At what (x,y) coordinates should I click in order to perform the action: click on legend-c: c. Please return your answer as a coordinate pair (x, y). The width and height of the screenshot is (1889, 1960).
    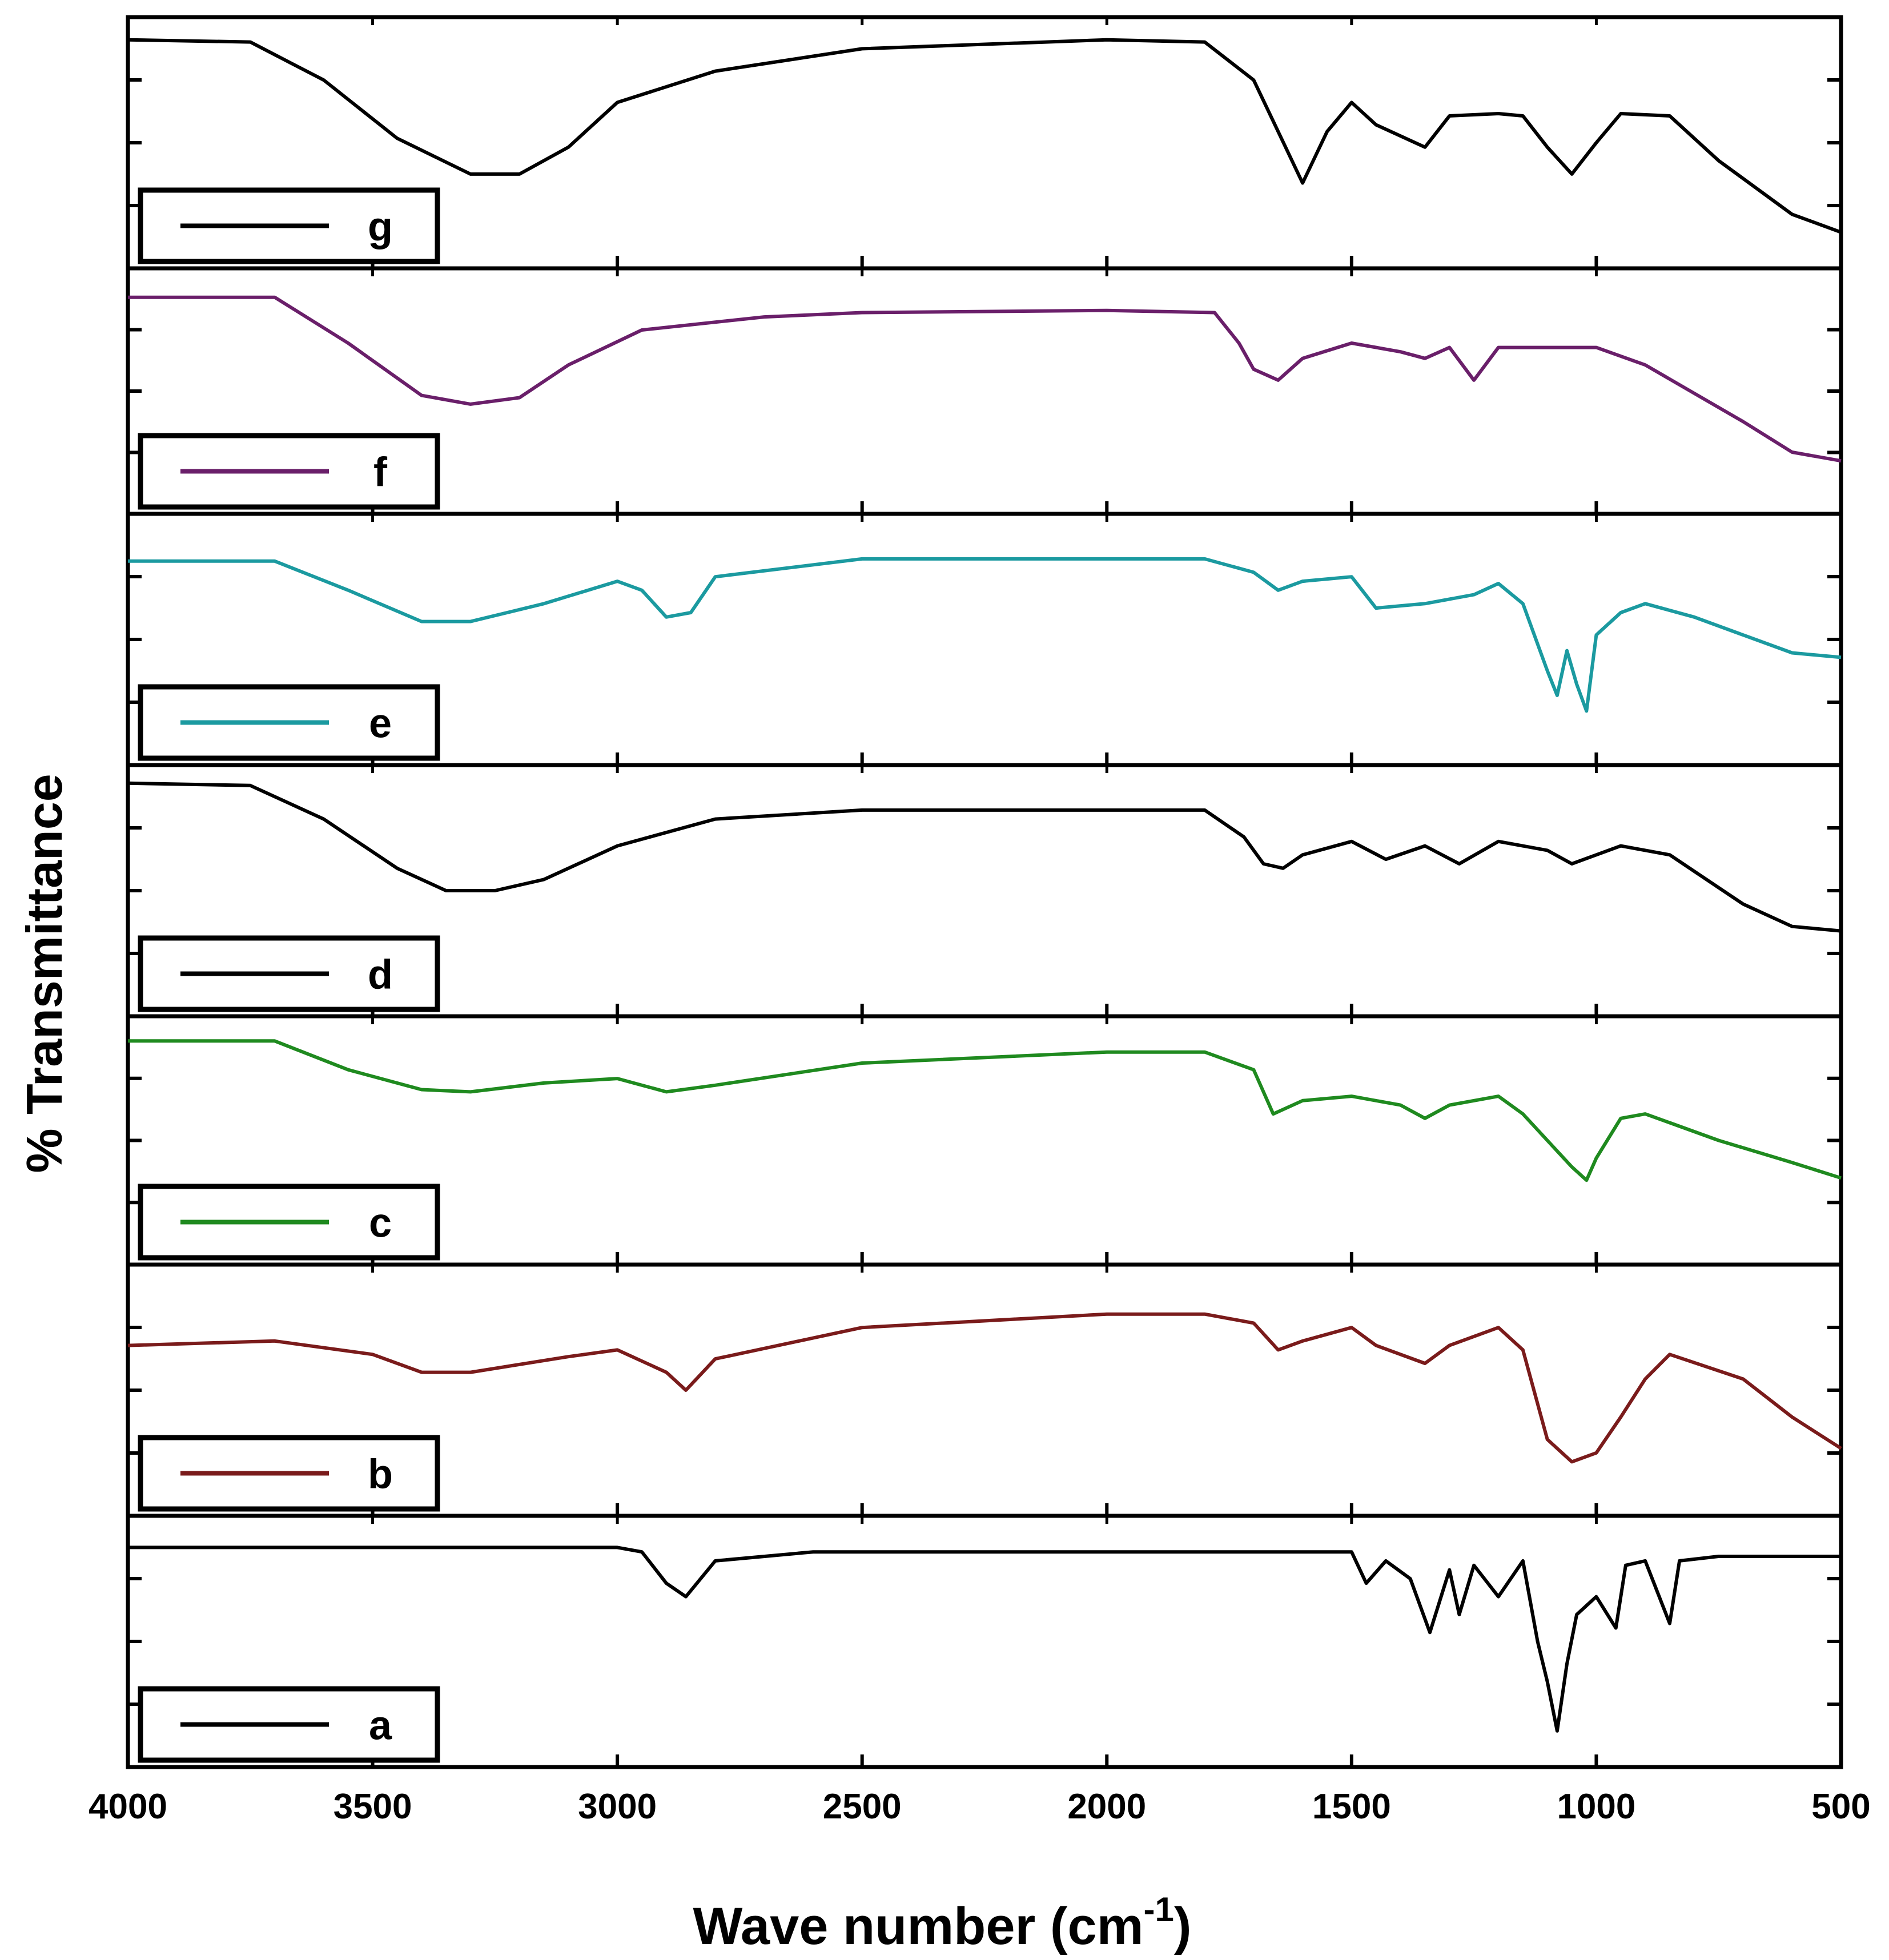
    Looking at the image, I should click on (289, 1222).